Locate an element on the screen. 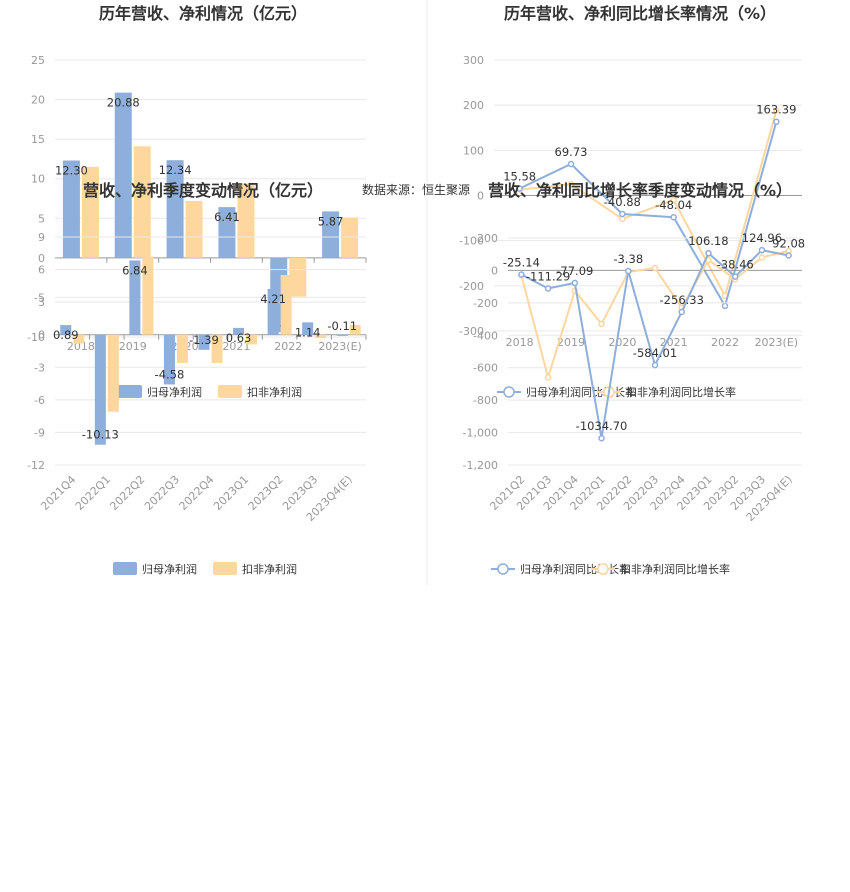  y-tick-label: -100 is located at coordinates (471, 241).